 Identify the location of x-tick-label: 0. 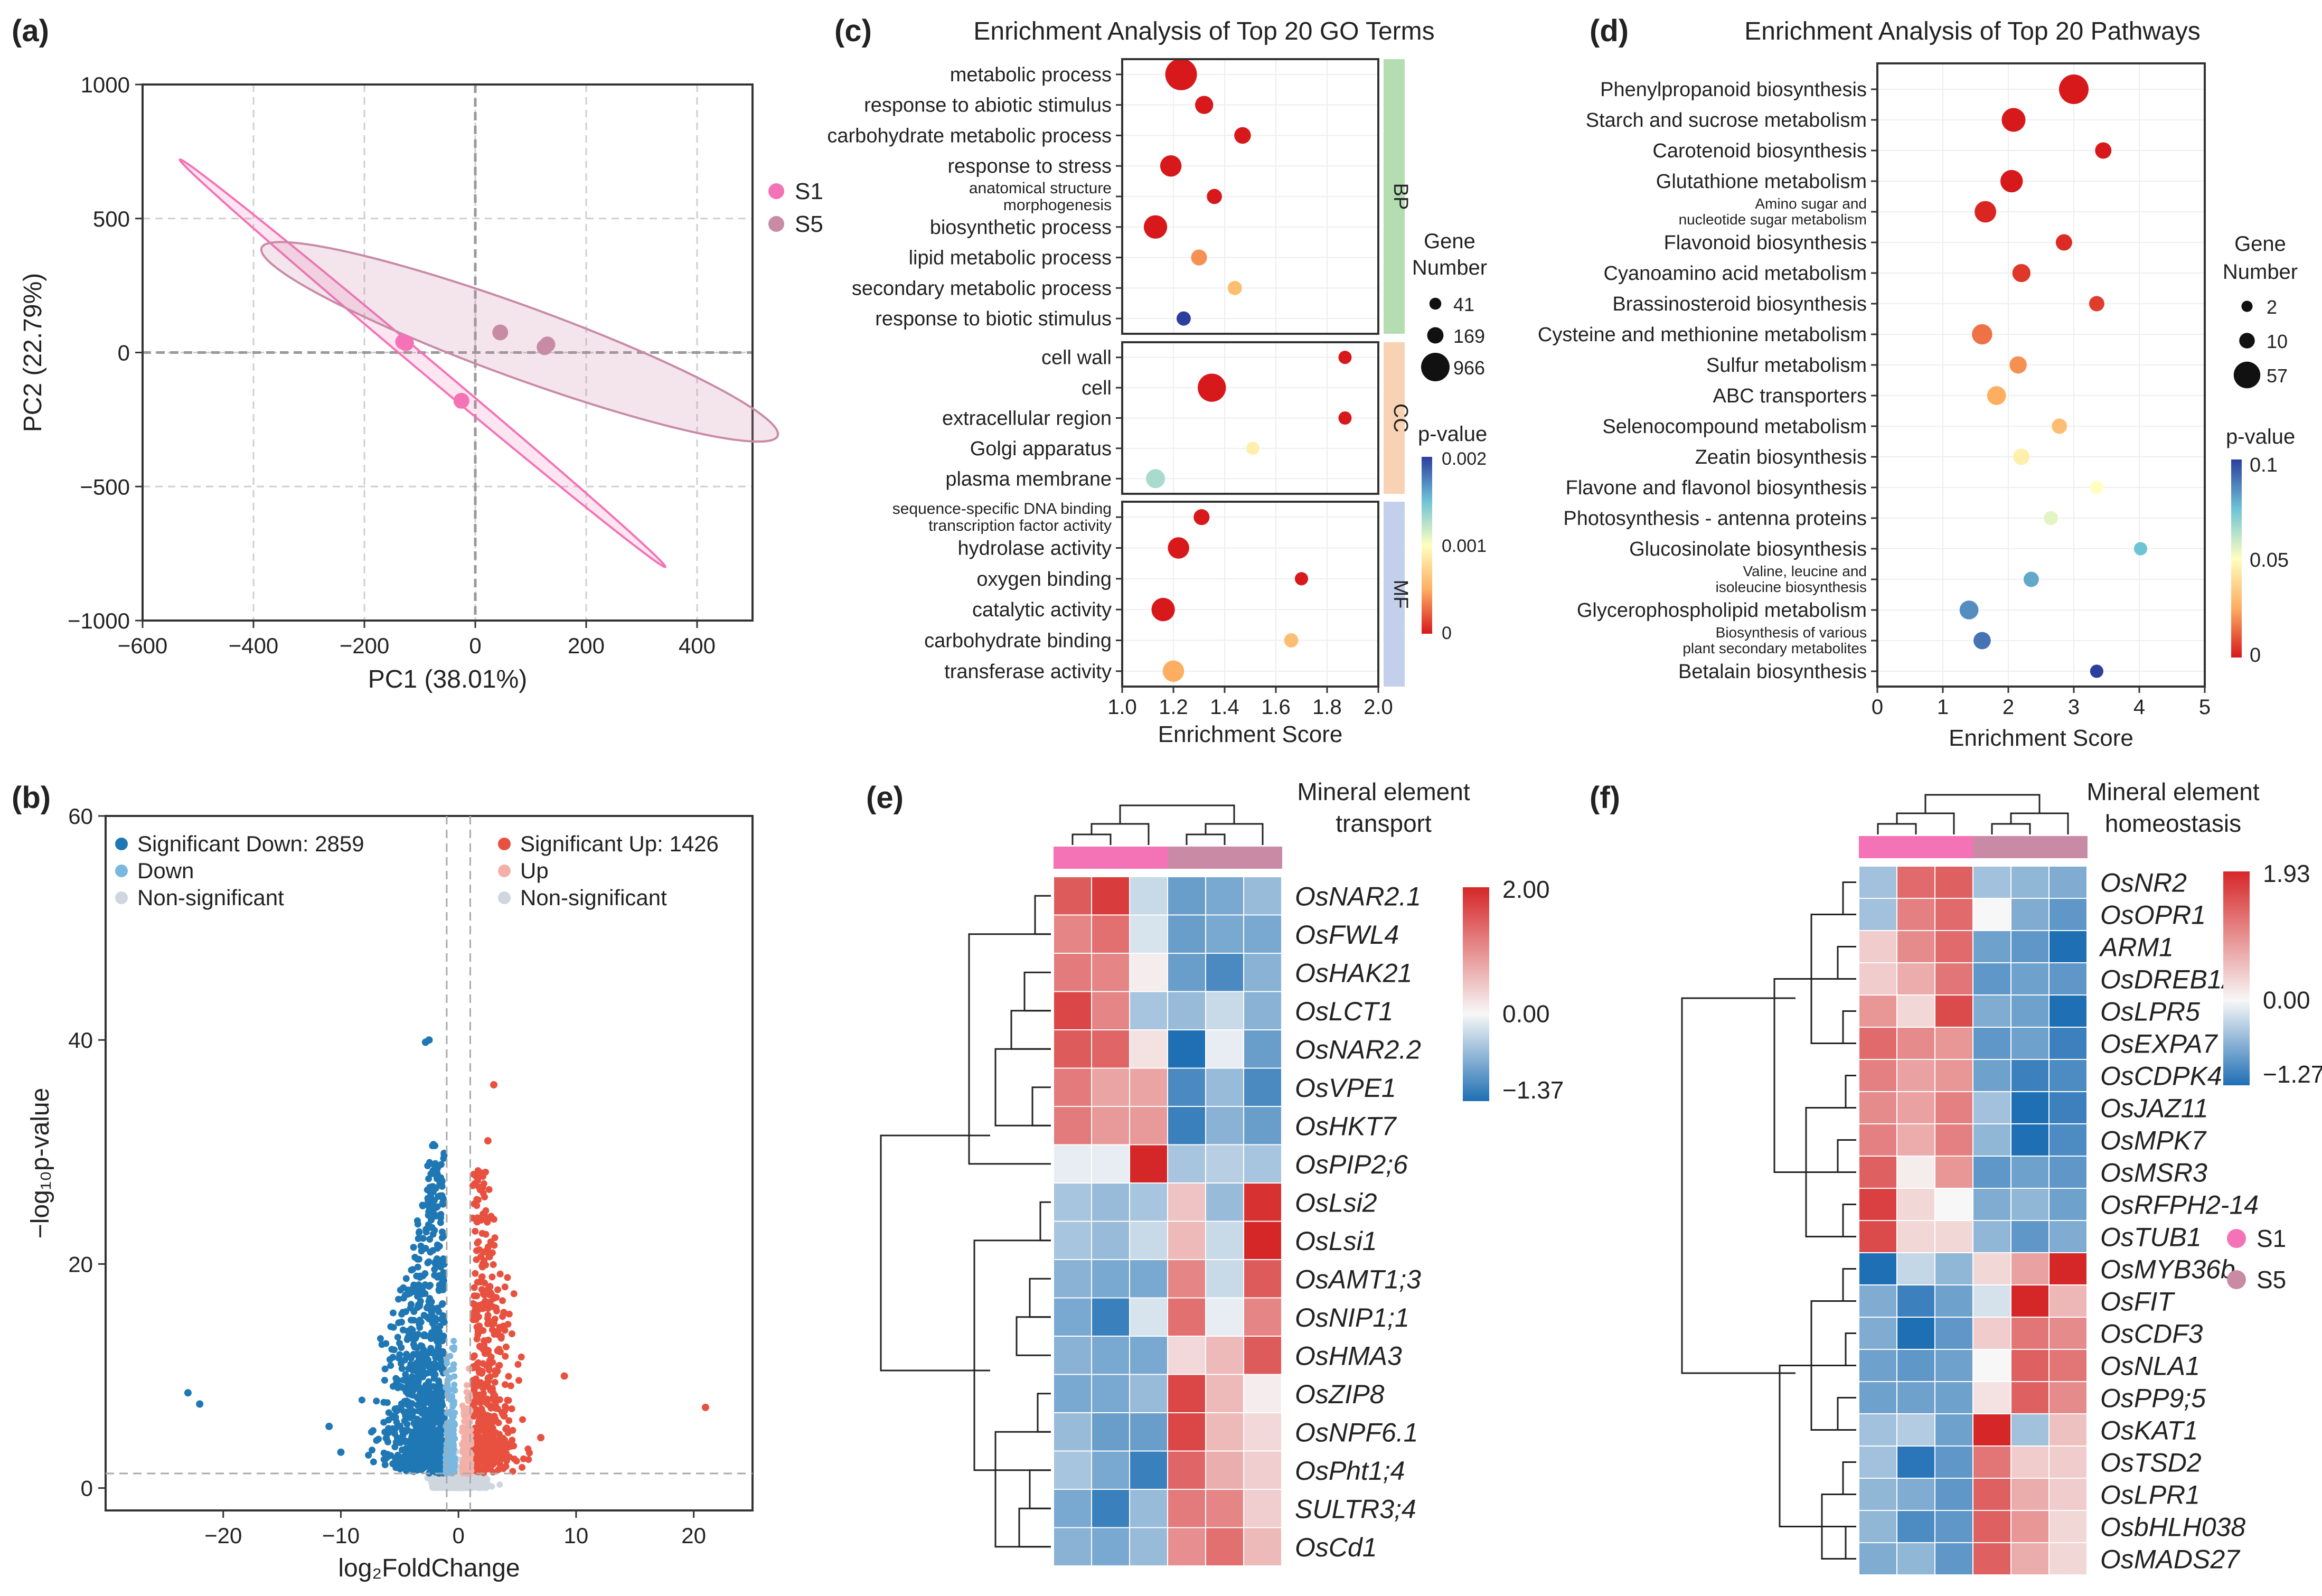
(1877, 708).